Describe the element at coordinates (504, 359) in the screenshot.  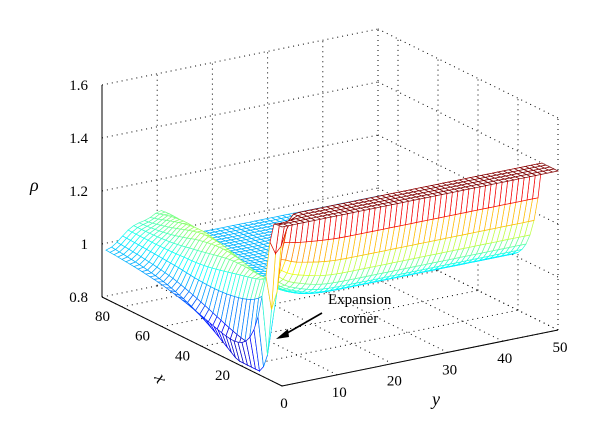
I see `y-tick-label: 40` at that location.